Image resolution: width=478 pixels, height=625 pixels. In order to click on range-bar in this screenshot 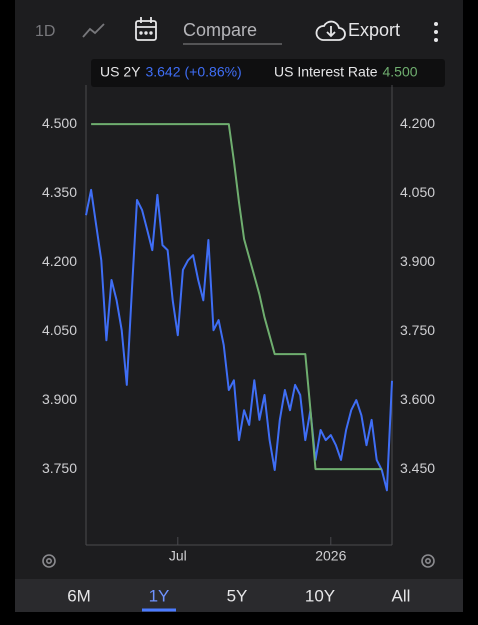, I will do `click(239, 595)`.